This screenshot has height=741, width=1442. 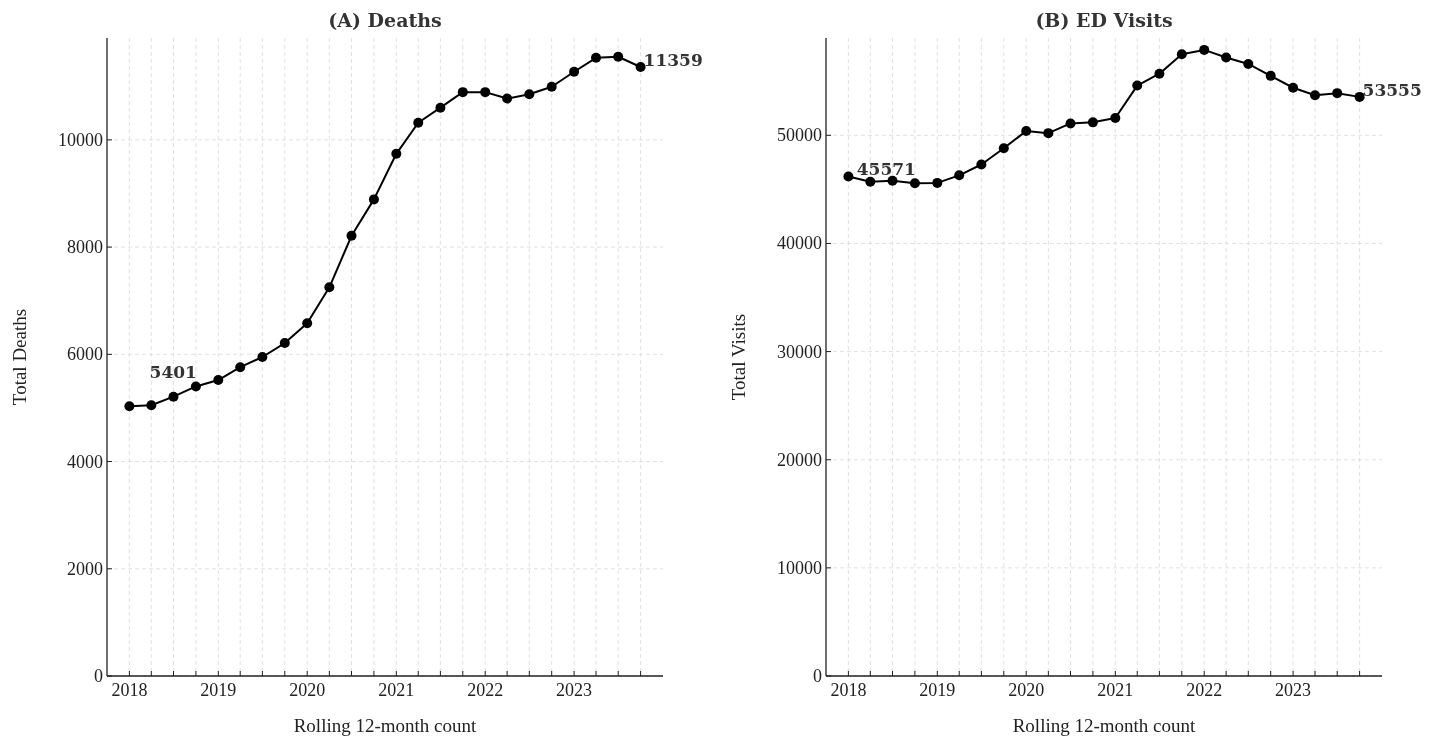 What do you see at coordinates (673, 60) in the screenshot?
I see `annotation: 11359` at bounding box center [673, 60].